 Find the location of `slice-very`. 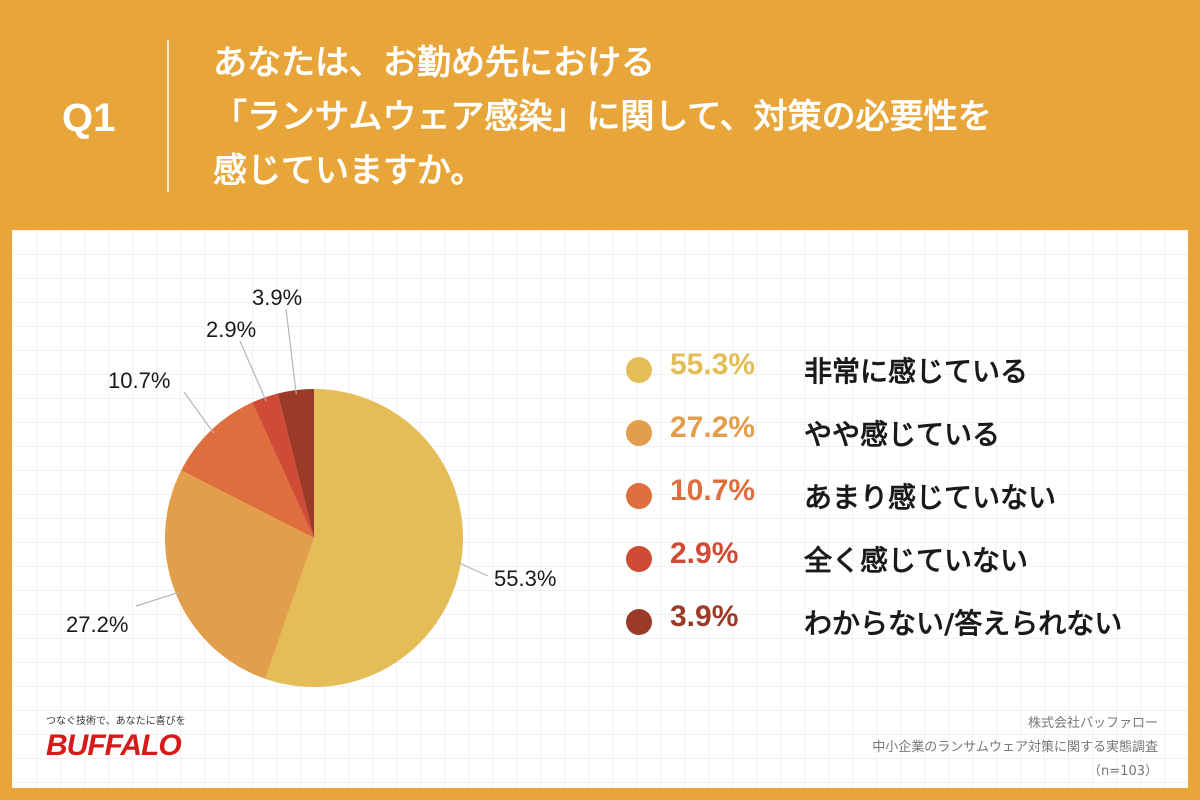

slice-very is located at coordinates (364, 538).